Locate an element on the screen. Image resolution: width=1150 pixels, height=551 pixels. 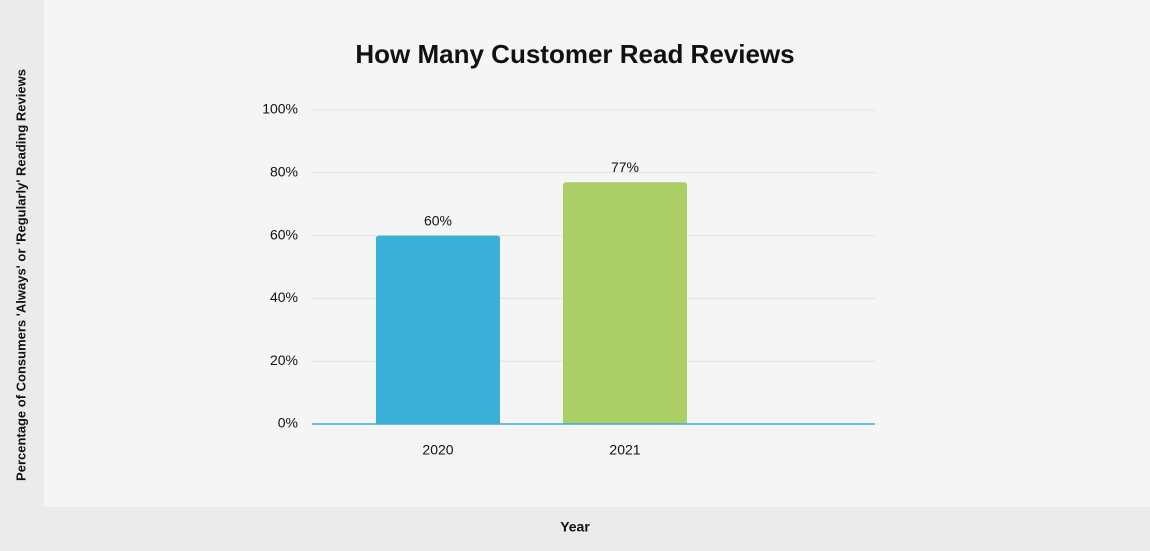
y-label-strip is located at coordinates (22, 275).